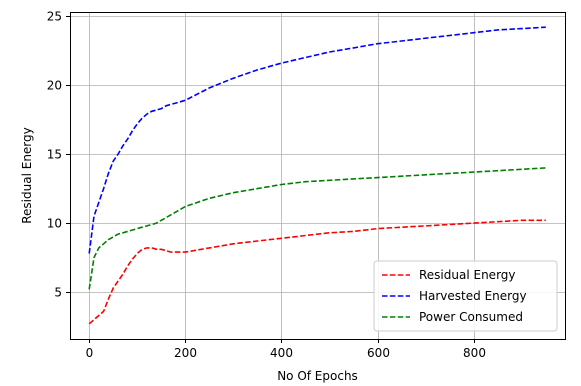 Image resolution: width=581 pixels, height=386 pixels. What do you see at coordinates (27, 175) in the screenshot?
I see `y-axis-label: Residual Energy` at bounding box center [27, 175].